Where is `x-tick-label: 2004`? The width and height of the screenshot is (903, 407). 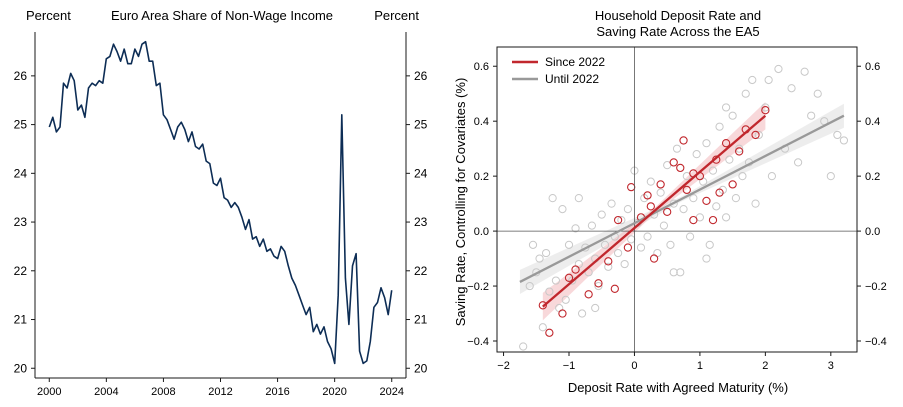 x-tick-label: 2004 is located at coordinates (106, 392).